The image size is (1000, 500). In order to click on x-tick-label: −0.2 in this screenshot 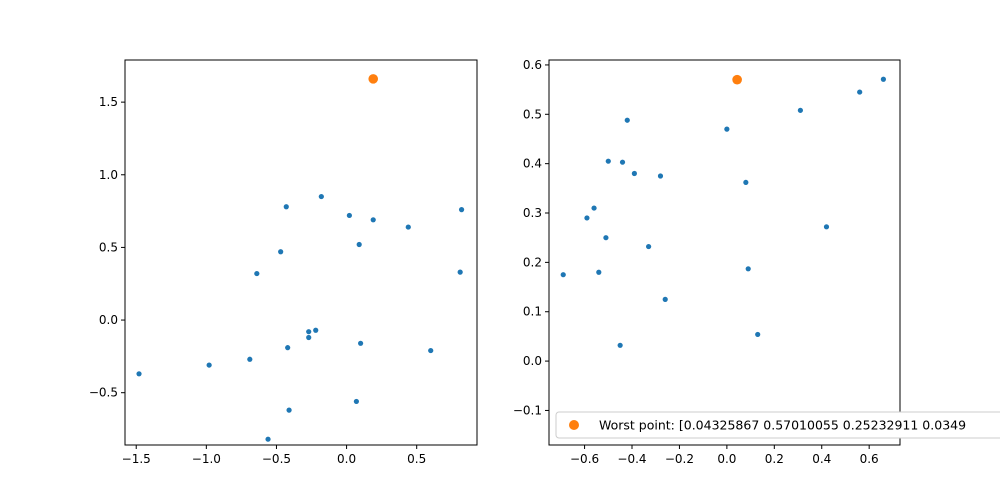, I will do `click(679, 459)`.